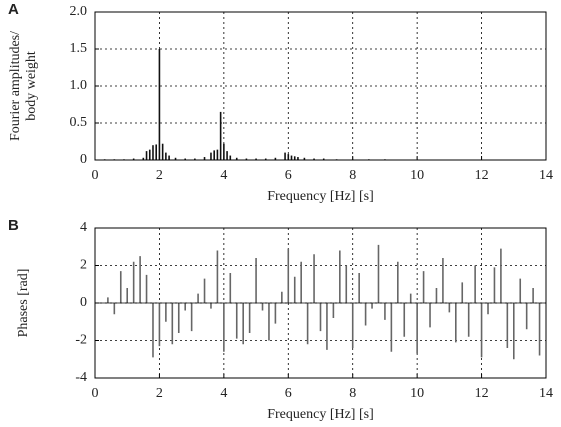  Describe the element at coordinates (15, 86) in the screenshot. I see `y-axis-label: Fourier amplitudes/` at that location.